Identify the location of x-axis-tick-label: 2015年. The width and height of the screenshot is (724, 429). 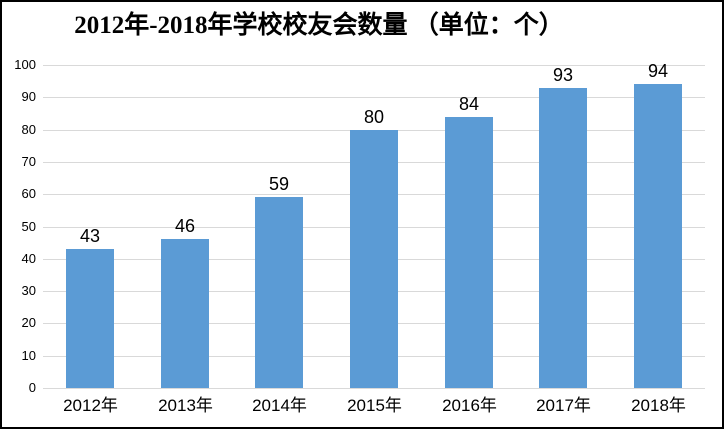
(374, 405).